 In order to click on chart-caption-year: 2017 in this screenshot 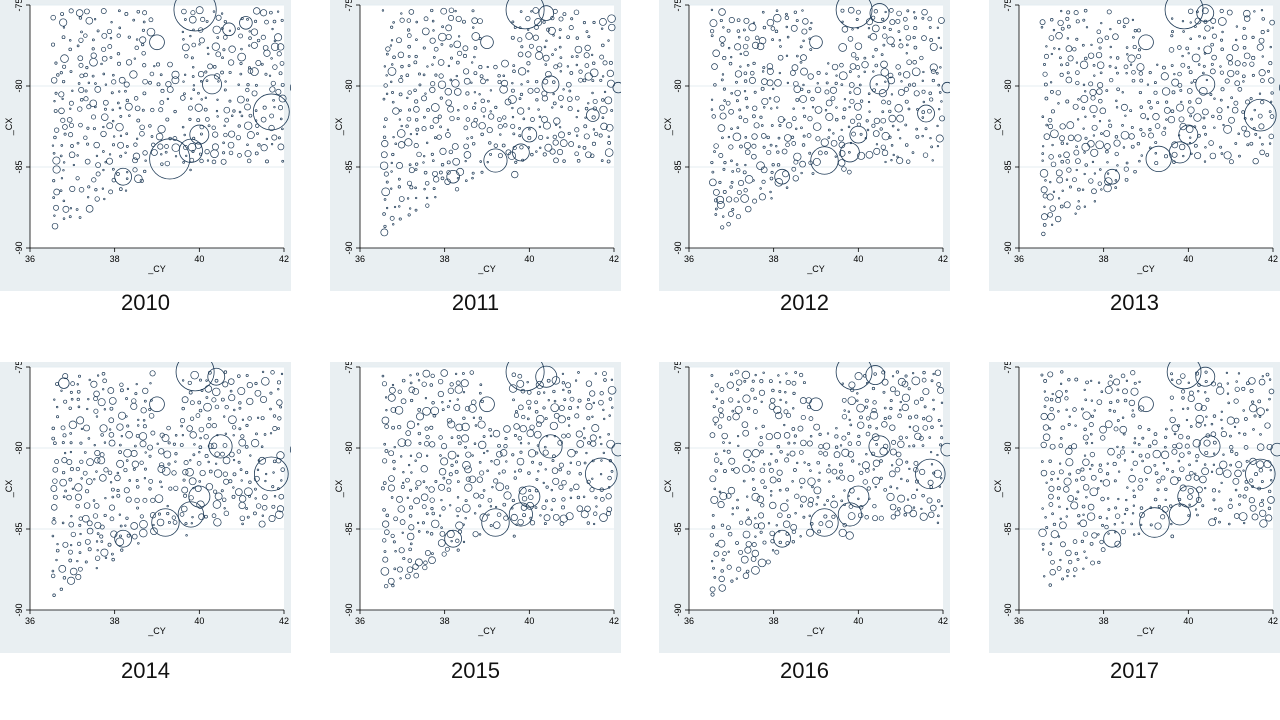, I will do `click(1134, 670)`.